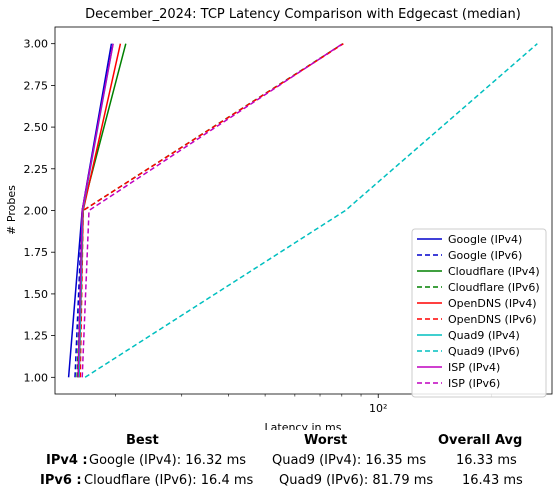  I want to click on ipv4-worst: Quad9 (IPv4): 16.35 ms, so click(349, 460).